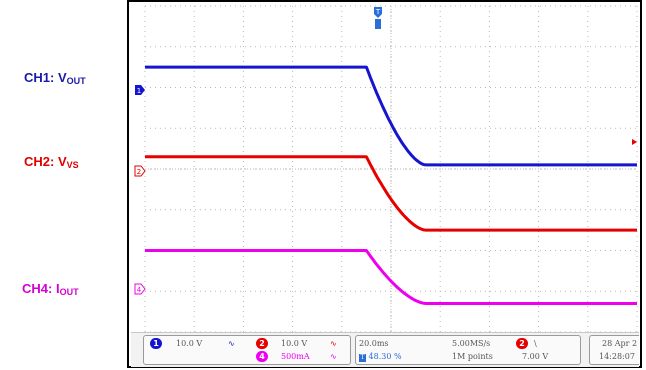 The image size is (646, 370). I want to click on vertical-settings-box: 1 10.0 V ∿ 2 10.0 V ∿ 4 500mA ∿, so click(247, 350).